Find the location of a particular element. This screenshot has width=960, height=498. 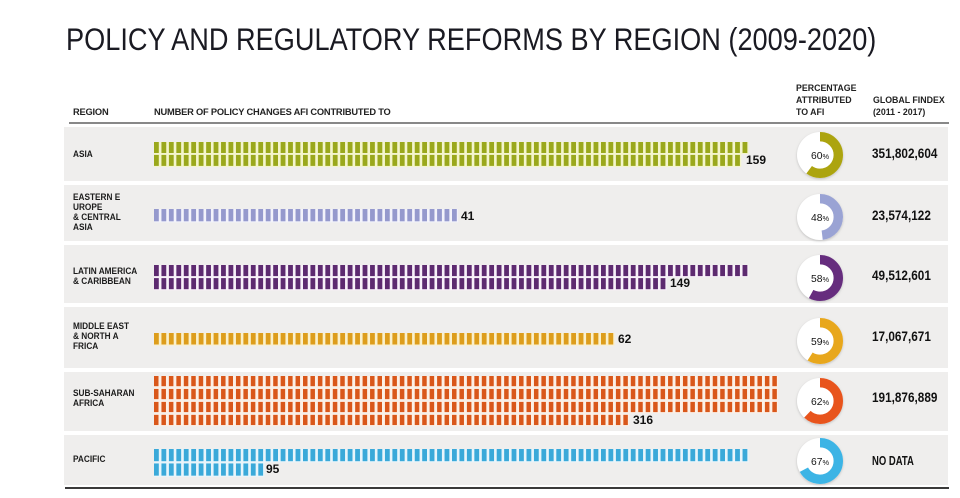

svg-text: 60% is located at coordinates (820, 156).